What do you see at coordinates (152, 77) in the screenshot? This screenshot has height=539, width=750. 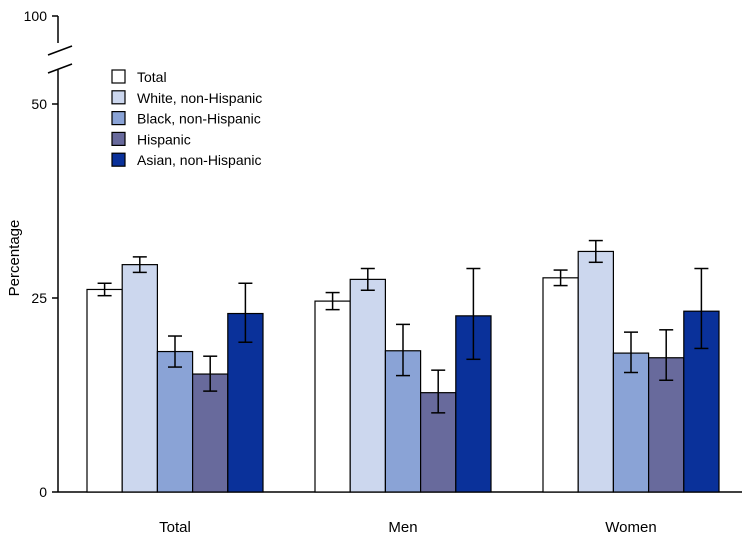 I see `legend-label: Total` at bounding box center [152, 77].